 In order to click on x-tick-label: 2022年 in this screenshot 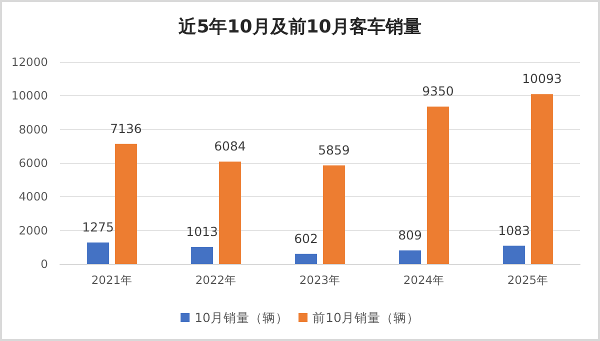, I will do `click(216, 280)`.